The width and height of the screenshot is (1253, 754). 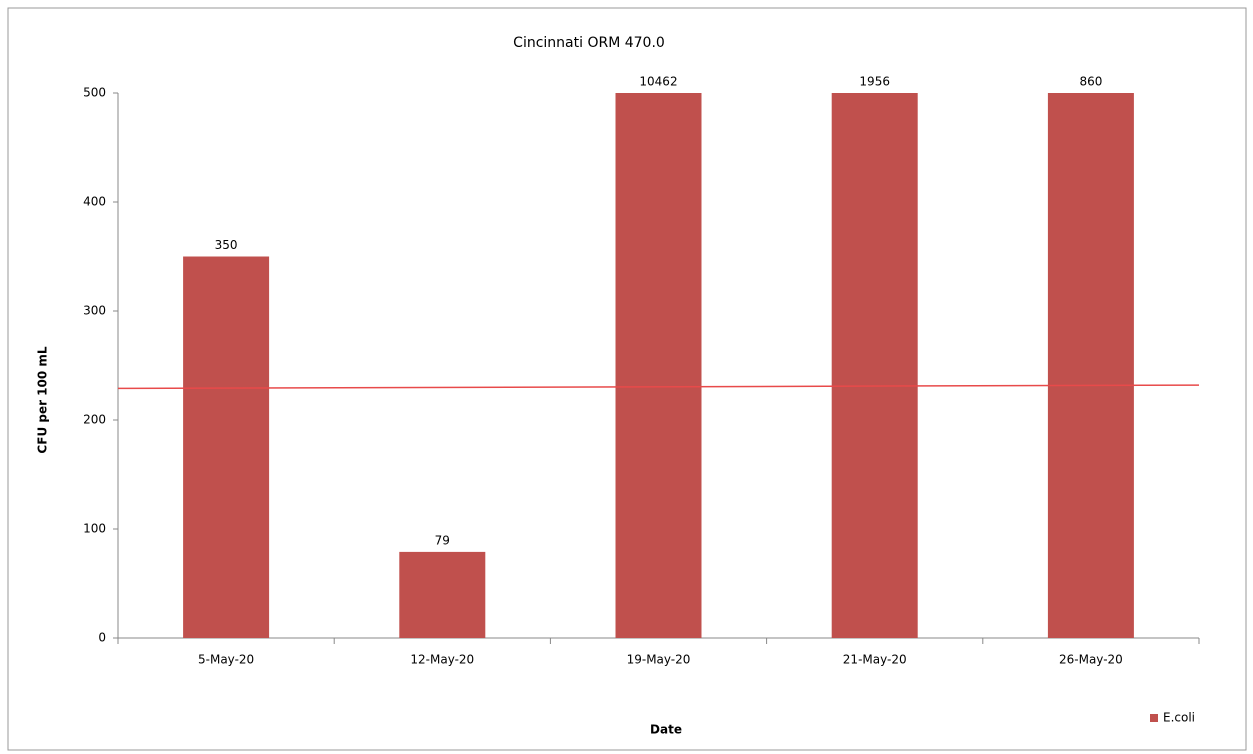 What do you see at coordinates (442, 540) in the screenshot?
I see `data-label: 79` at bounding box center [442, 540].